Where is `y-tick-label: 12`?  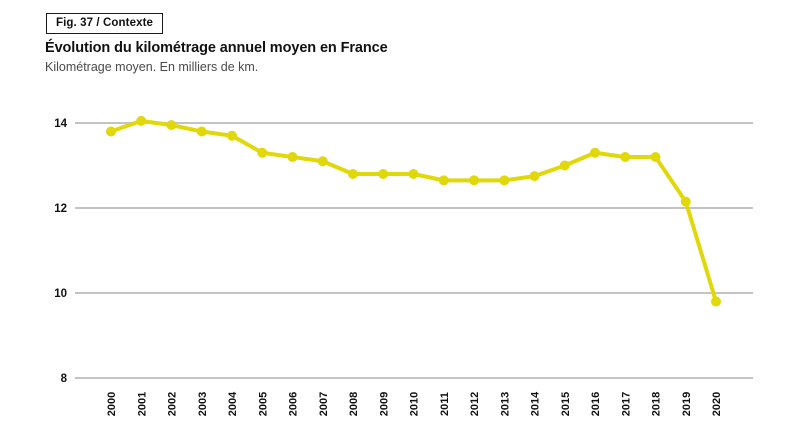
y-tick-label: 12 is located at coordinates (60, 209).